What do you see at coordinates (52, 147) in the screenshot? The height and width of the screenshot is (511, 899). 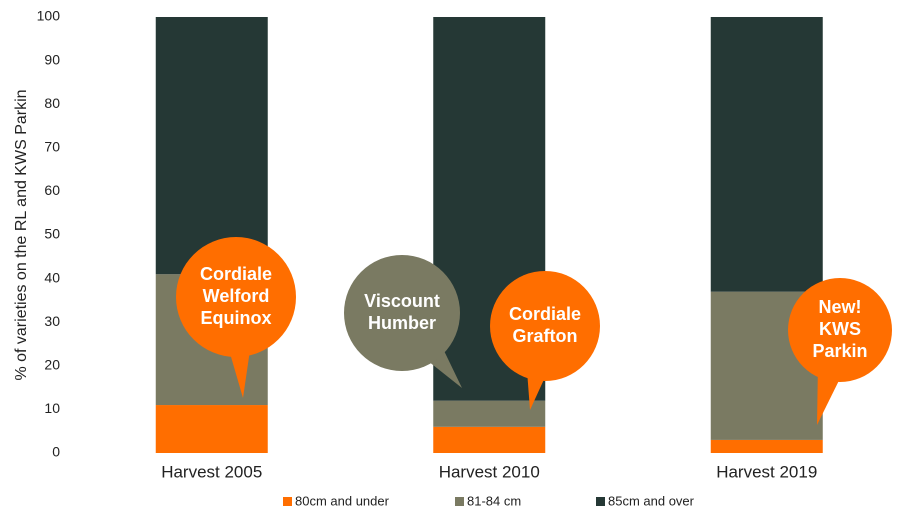 I see `y-tick-label: 70` at bounding box center [52, 147].